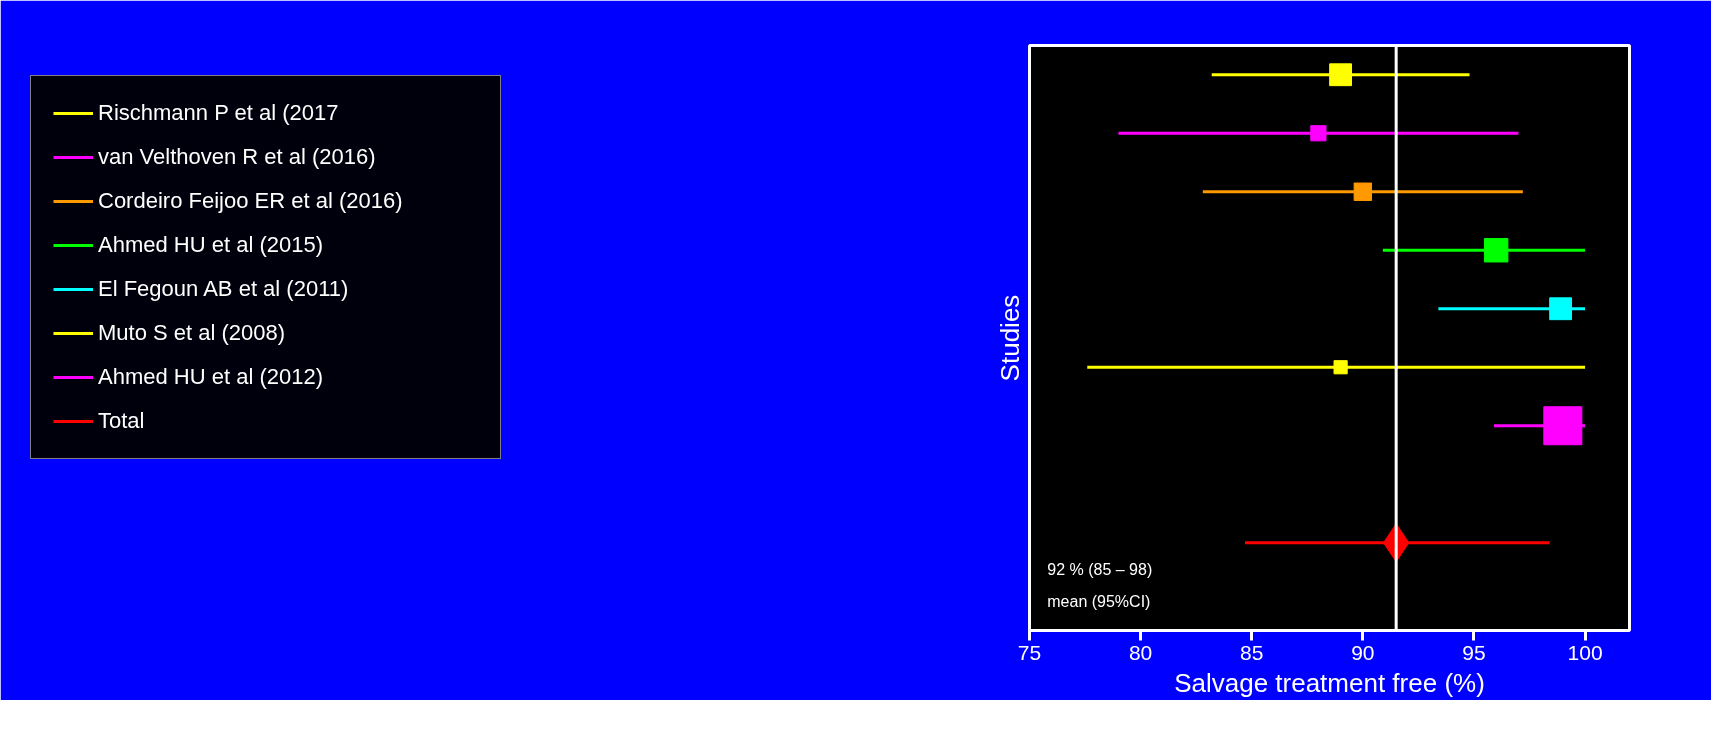 Image resolution: width=1711 pixels, height=750 pixels. What do you see at coordinates (1363, 652) in the screenshot?
I see `x-tick-label: 90` at bounding box center [1363, 652].